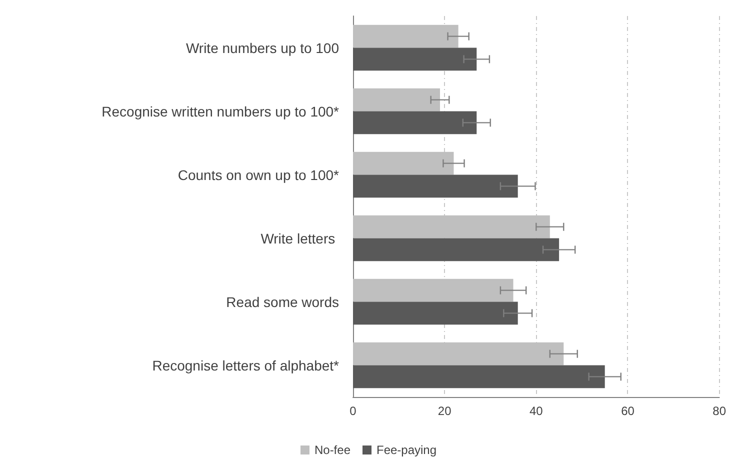 The image size is (737, 475). Describe the element at coordinates (353, 411) in the screenshot. I see `x-tick-label: 0` at that location.